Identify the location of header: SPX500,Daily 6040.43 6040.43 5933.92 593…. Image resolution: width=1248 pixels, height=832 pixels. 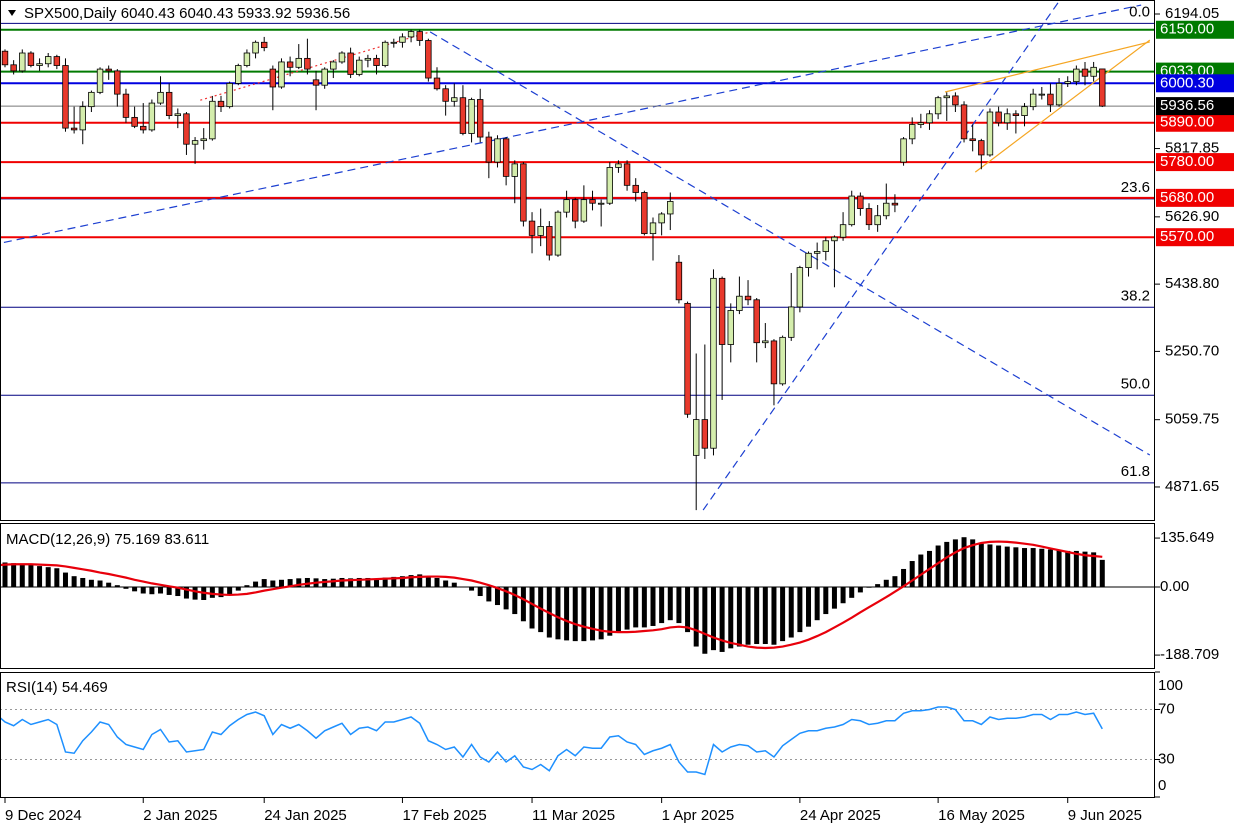
(187, 13).